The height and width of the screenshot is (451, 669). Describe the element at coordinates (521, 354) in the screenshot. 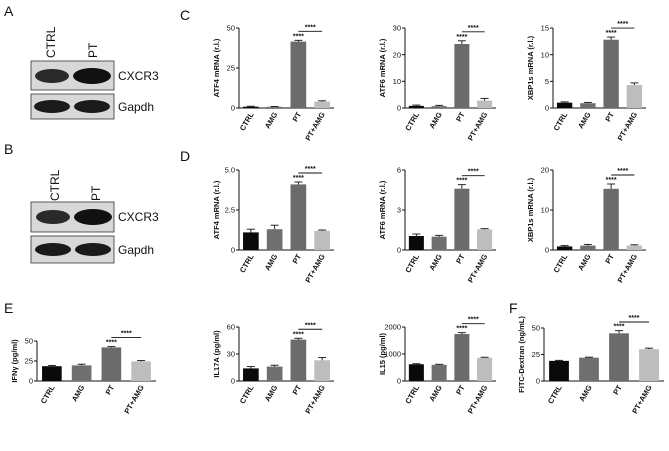

I see `y-axis-label: FITC-Dextran (ng/mL)` at that location.